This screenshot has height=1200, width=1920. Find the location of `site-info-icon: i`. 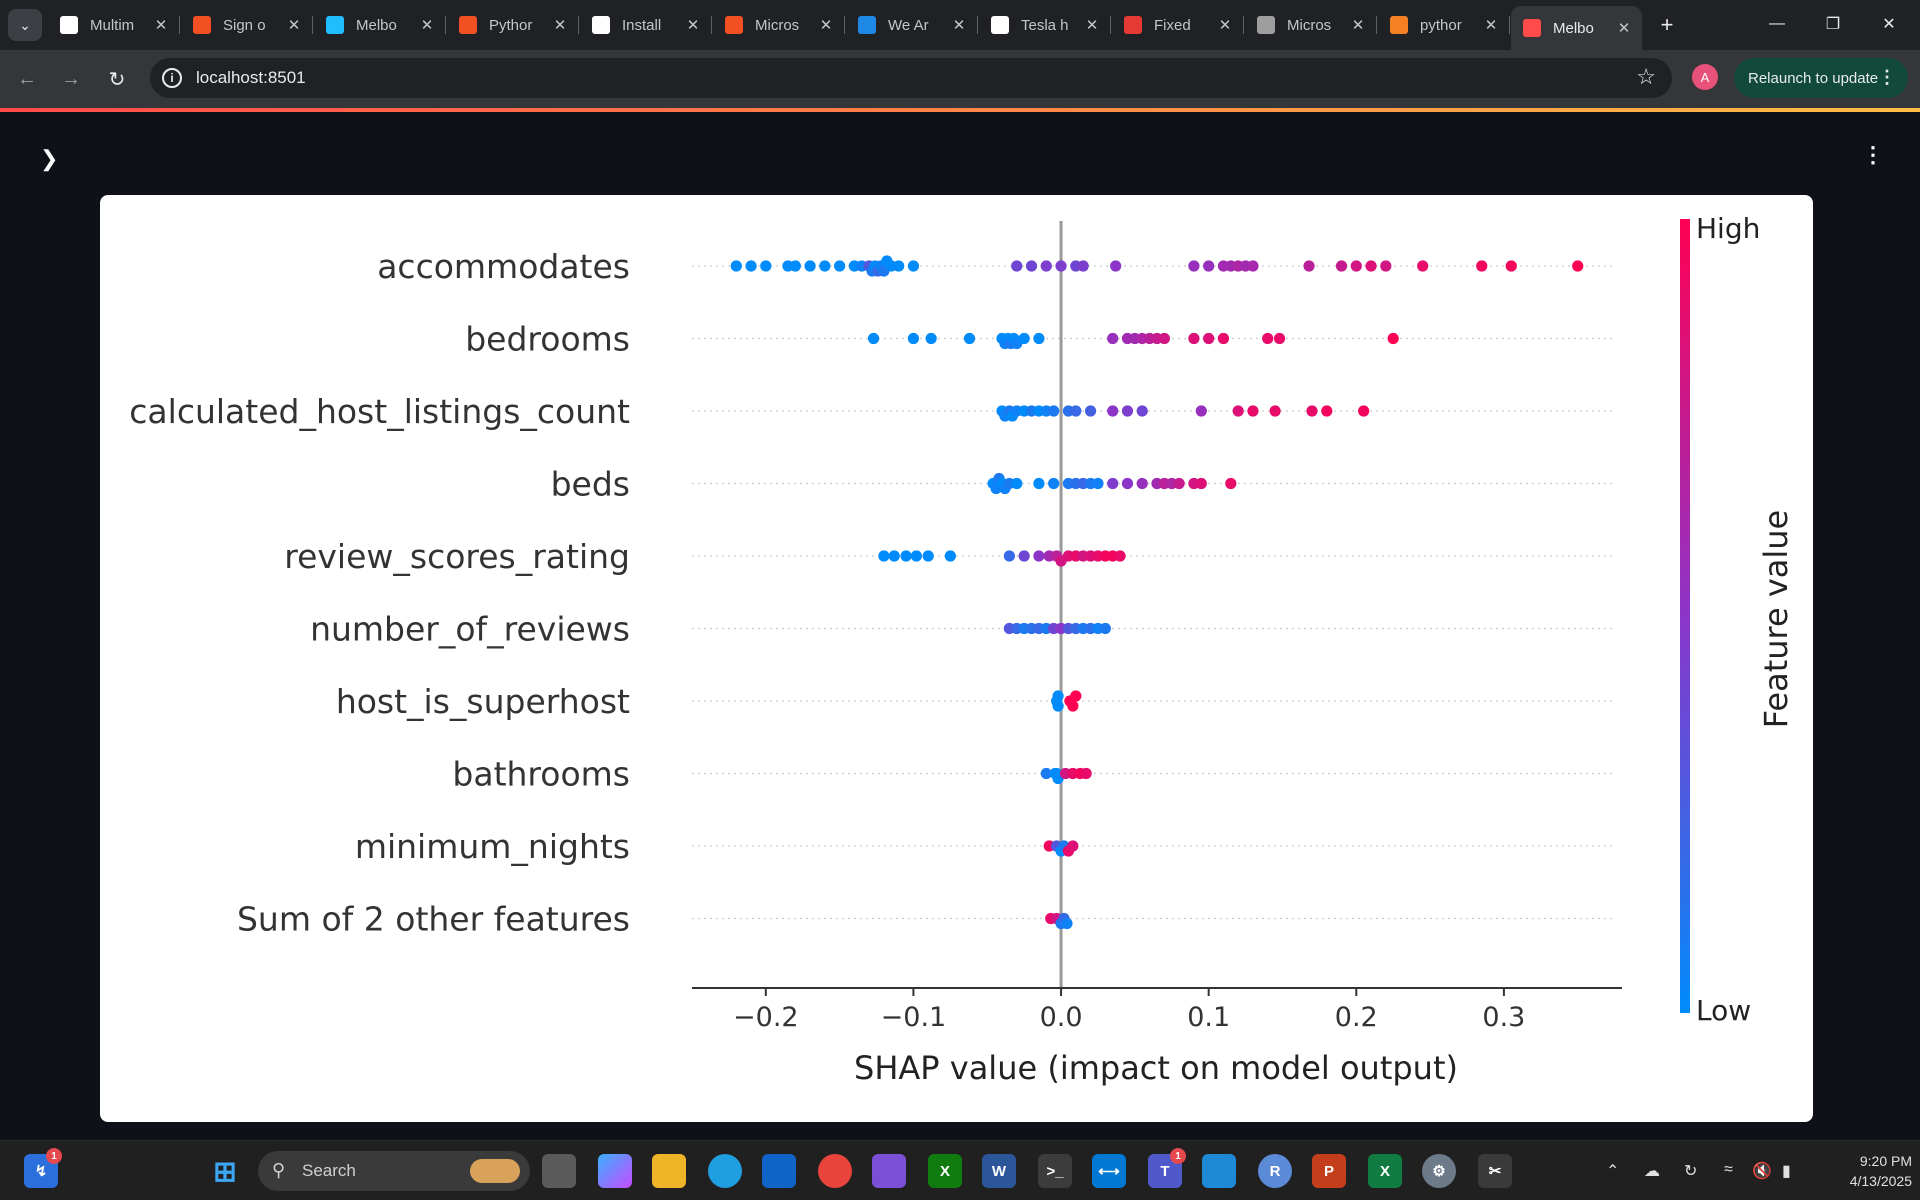

site-info-icon: i is located at coordinates (172, 78).